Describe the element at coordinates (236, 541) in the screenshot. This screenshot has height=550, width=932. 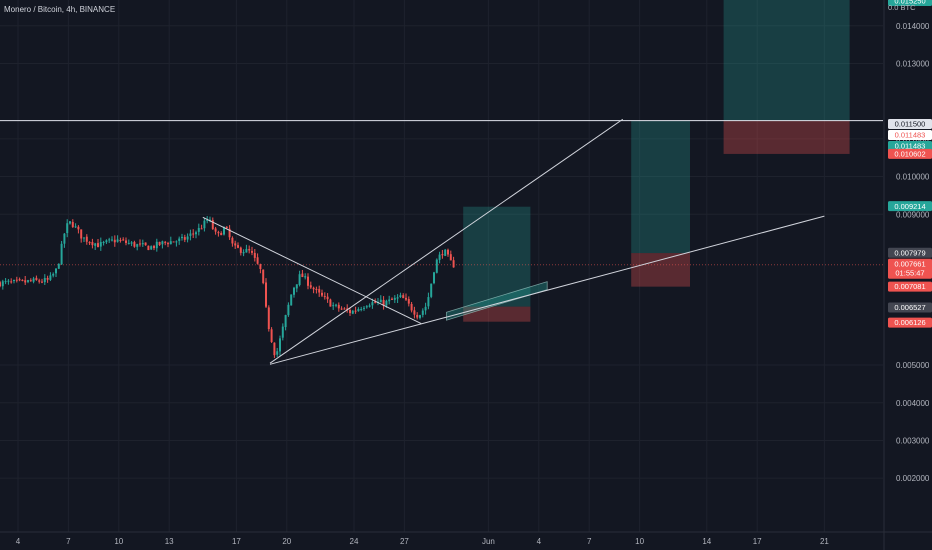
I see `x-tick-label: 17` at that location.